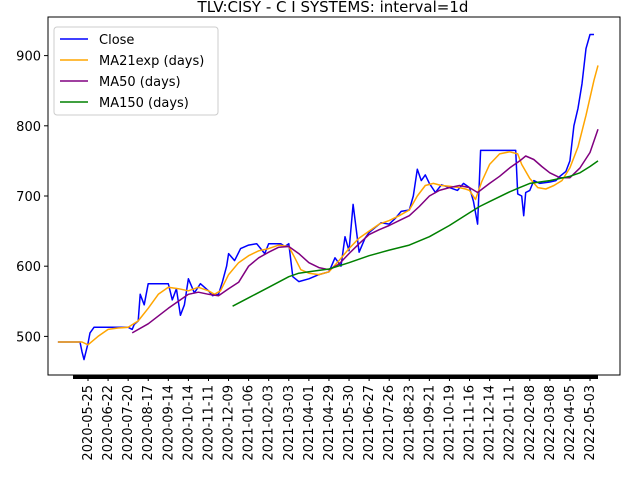 Image resolution: width=640 pixels, height=480 pixels. Describe the element at coordinates (144, 103) in the screenshot. I see `legend-label: MA150 (days)` at that location.